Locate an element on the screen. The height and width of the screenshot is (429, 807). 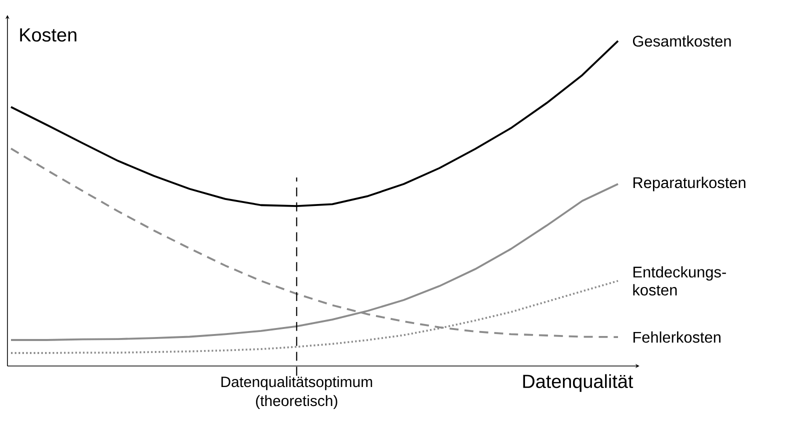
x-axis-title: Datenqualität is located at coordinates (578, 383).